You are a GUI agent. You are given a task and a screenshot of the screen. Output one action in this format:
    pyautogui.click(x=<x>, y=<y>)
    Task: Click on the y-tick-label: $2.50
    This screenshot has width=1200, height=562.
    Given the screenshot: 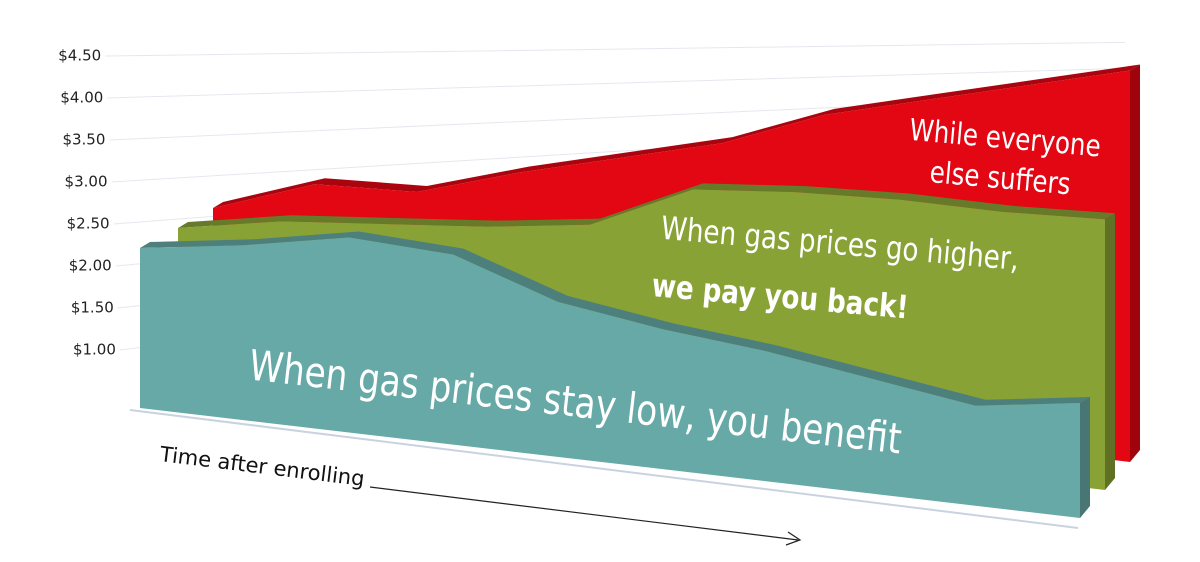 What is the action you would take?
    pyautogui.click(x=88, y=224)
    